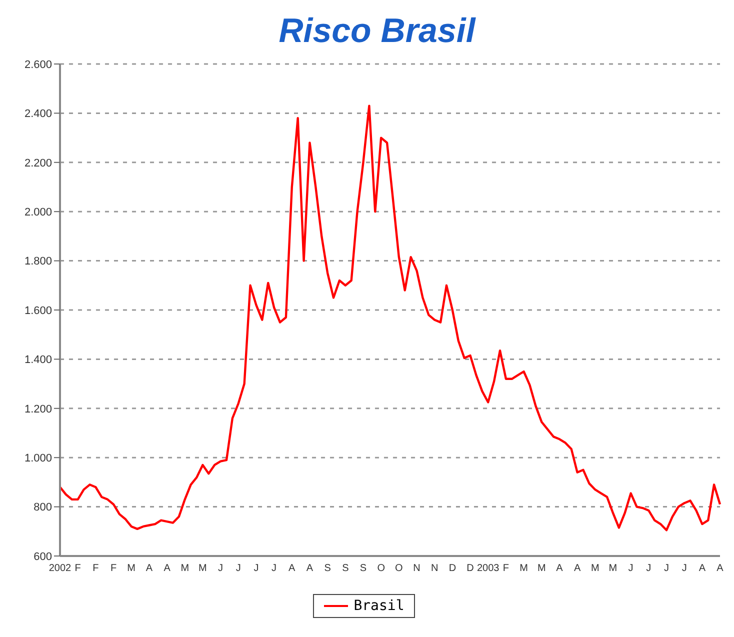 The image size is (734, 637). What do you see at coordinates (377, 31) in the screenshot?
I see `chart-title: Risco Brasil` at bounding box center [377, 31].